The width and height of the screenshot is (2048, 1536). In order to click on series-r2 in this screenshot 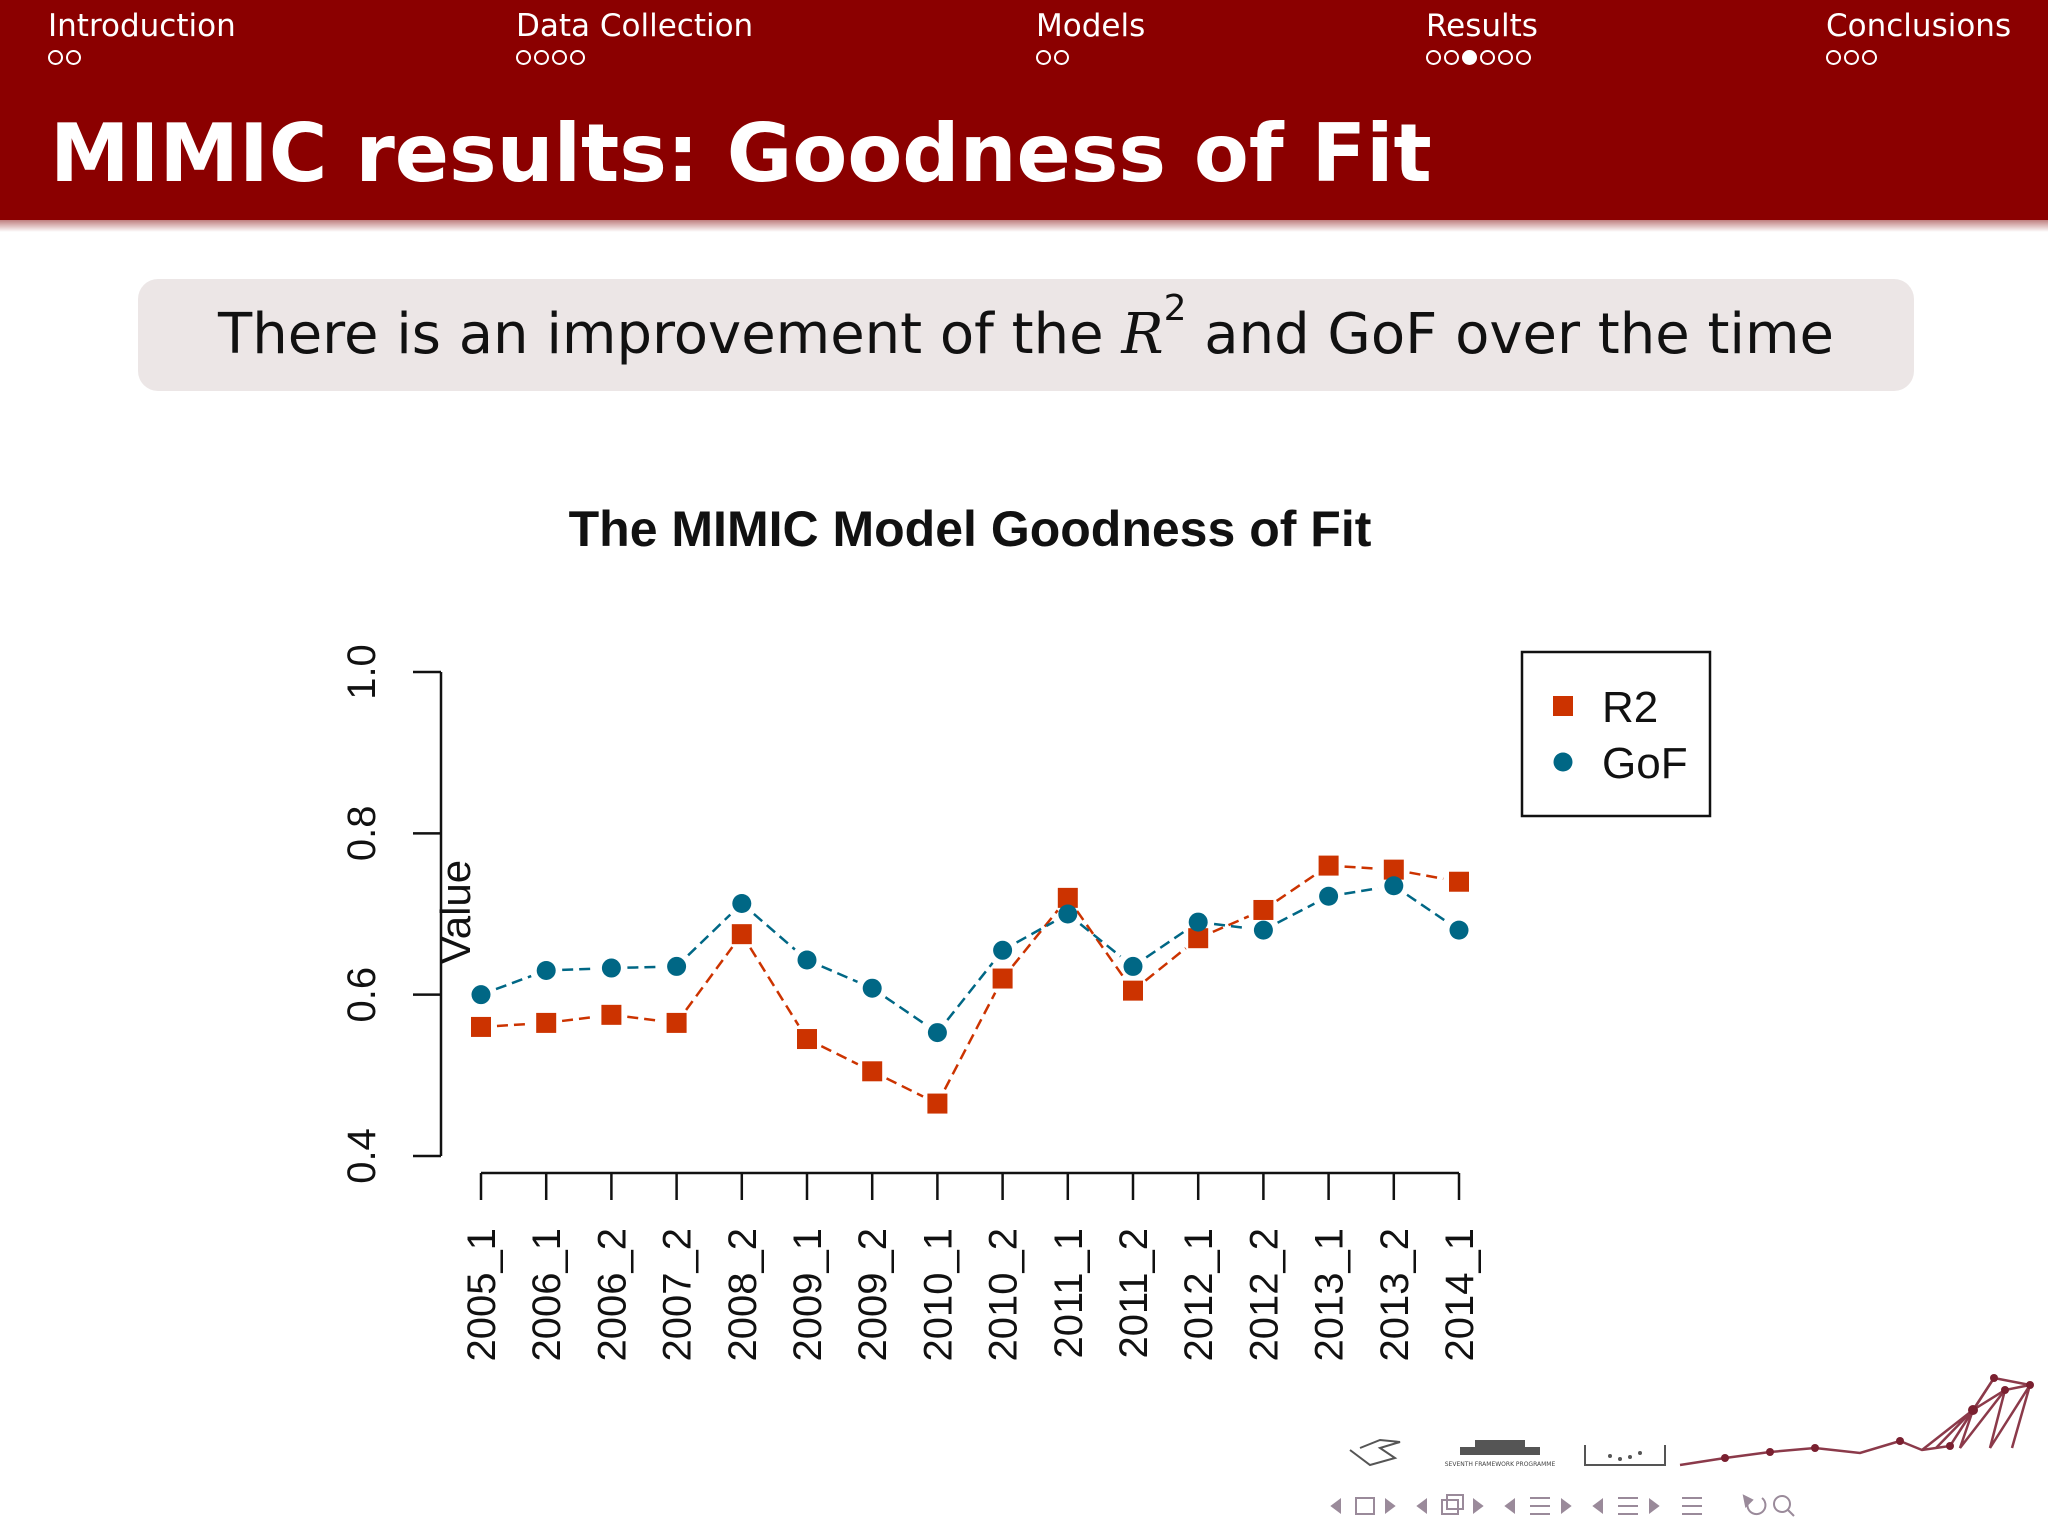, I will do `click(970, 984)`.